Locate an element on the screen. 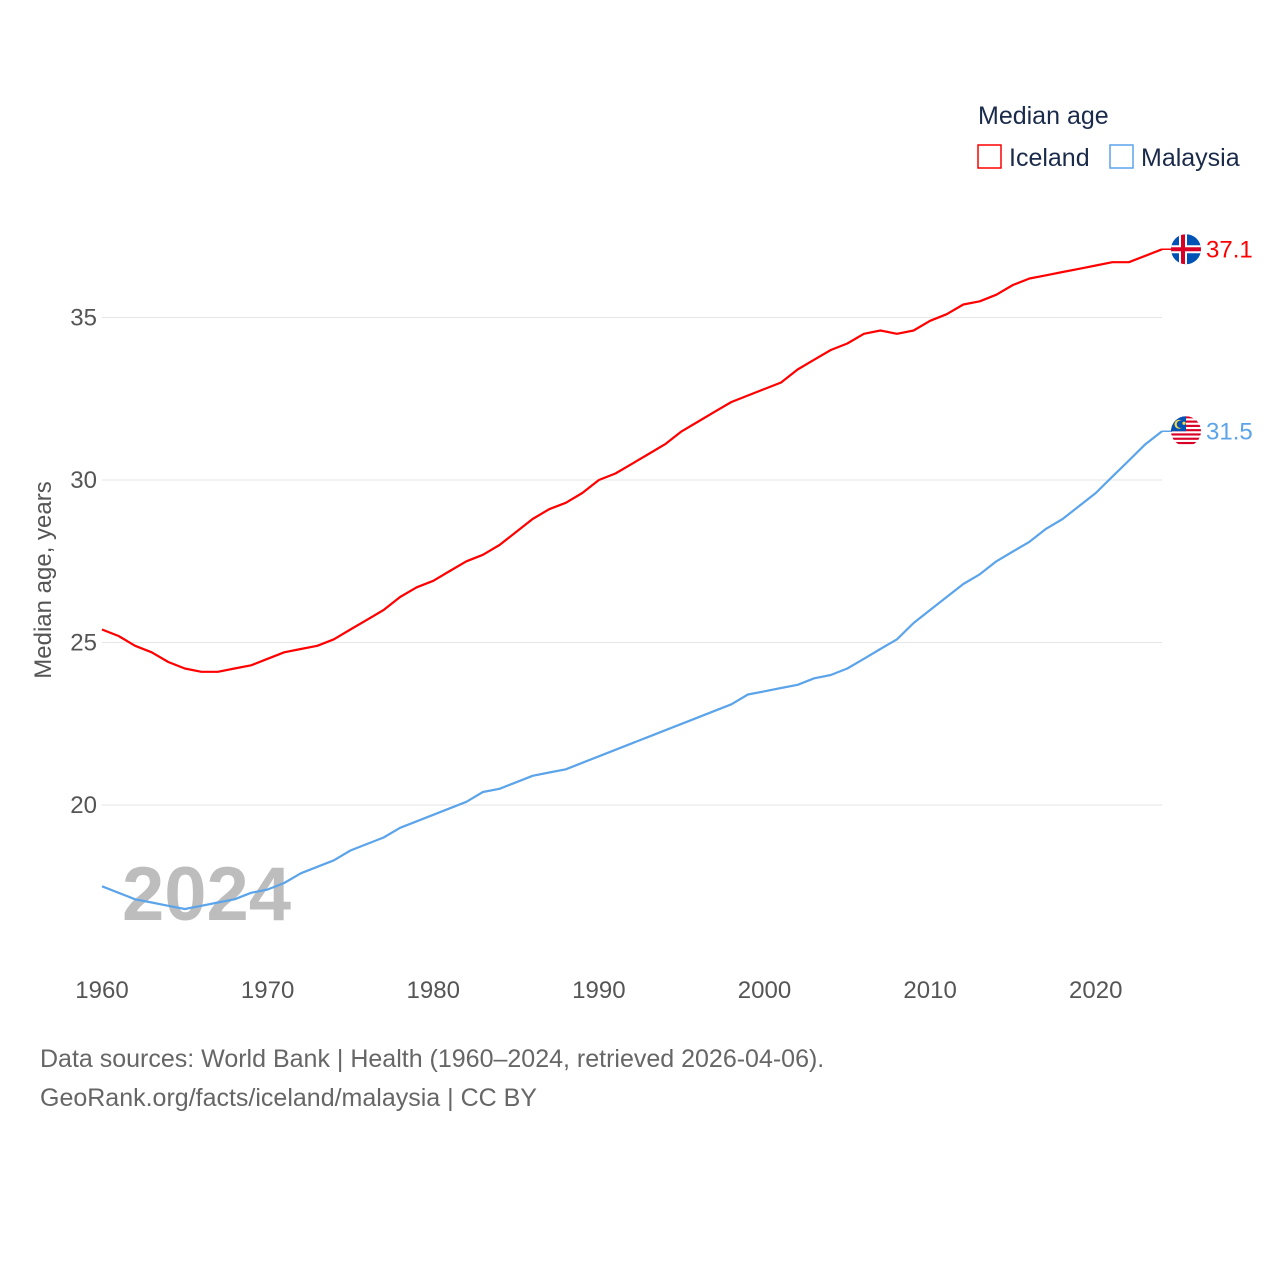  year-watermark: 2024 is located at coordinates (206, 894).